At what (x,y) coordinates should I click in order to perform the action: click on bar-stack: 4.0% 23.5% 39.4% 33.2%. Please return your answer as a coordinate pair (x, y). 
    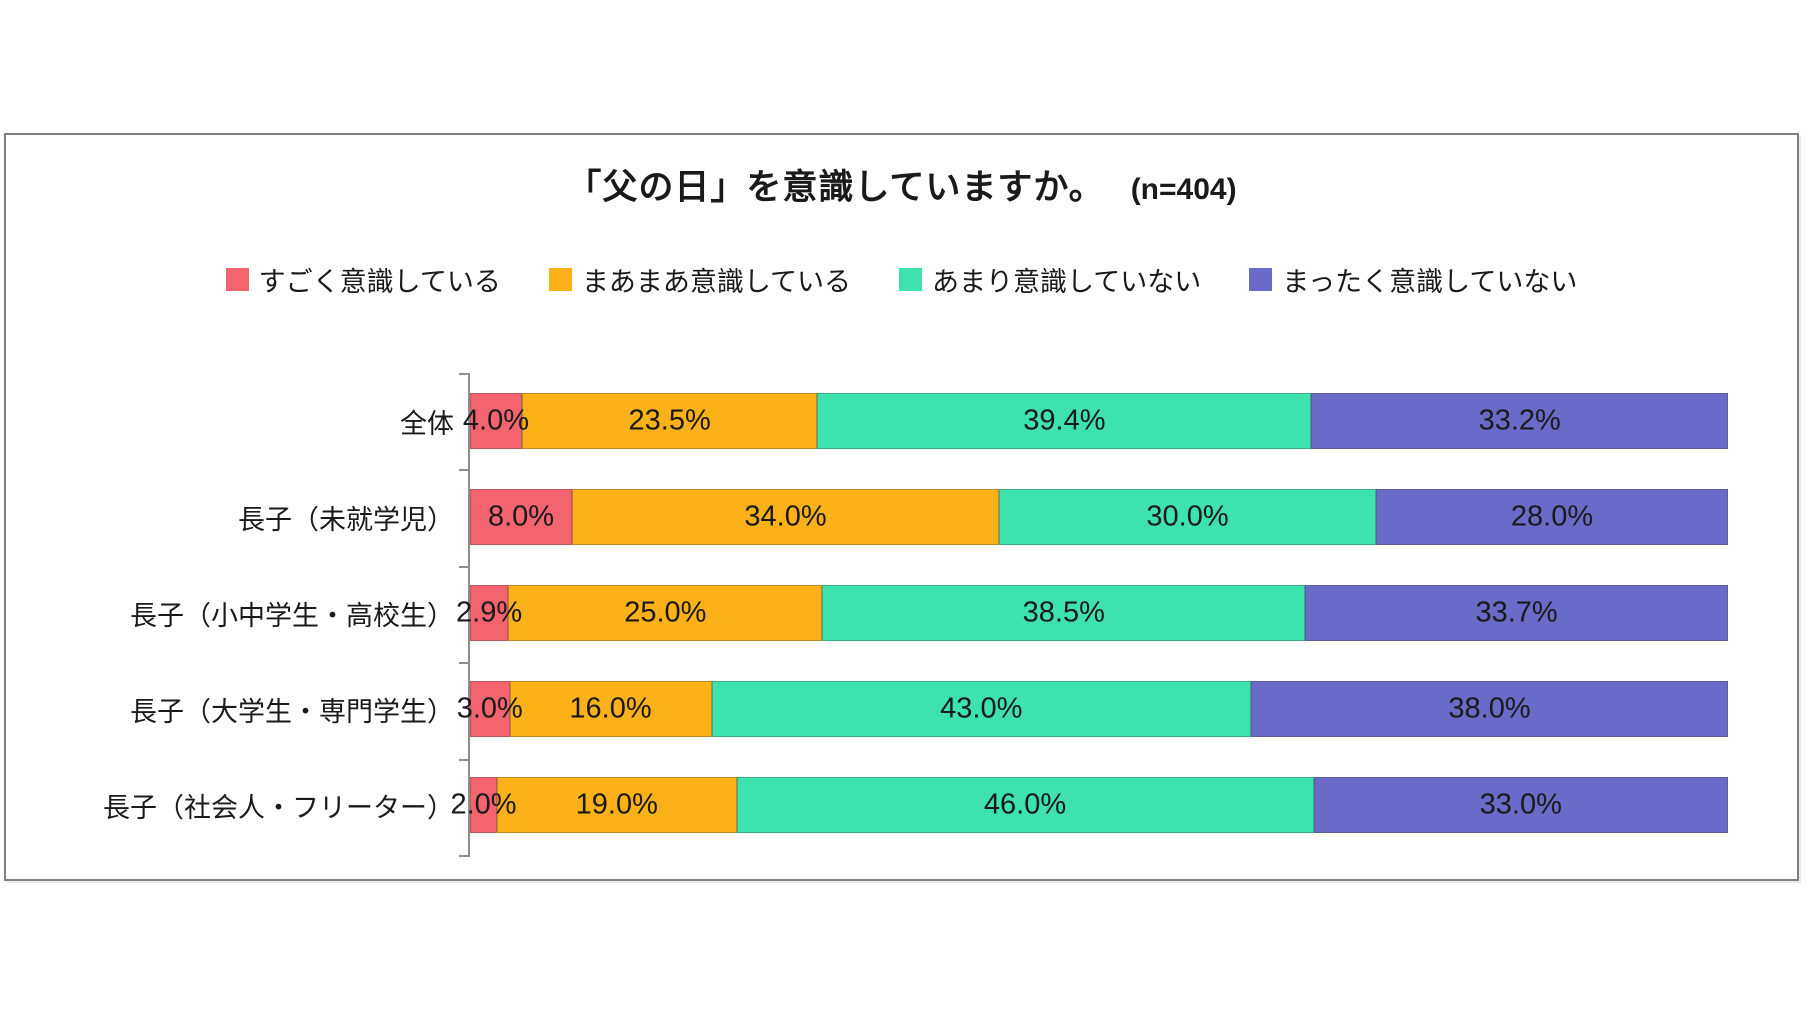
    Looking at the image, I should click on (1095, 421).